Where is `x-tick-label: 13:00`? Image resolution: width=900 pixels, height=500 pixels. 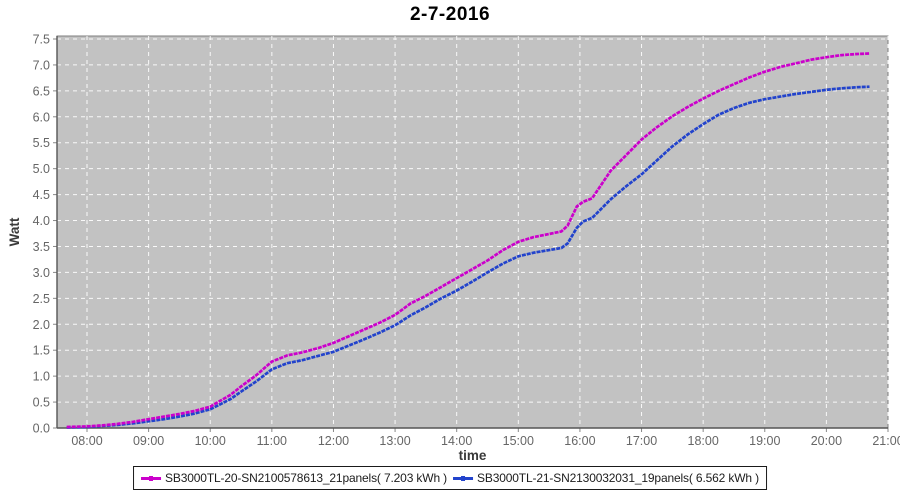 x-tick-label: 13:00 is located at coordinates (394, 441).